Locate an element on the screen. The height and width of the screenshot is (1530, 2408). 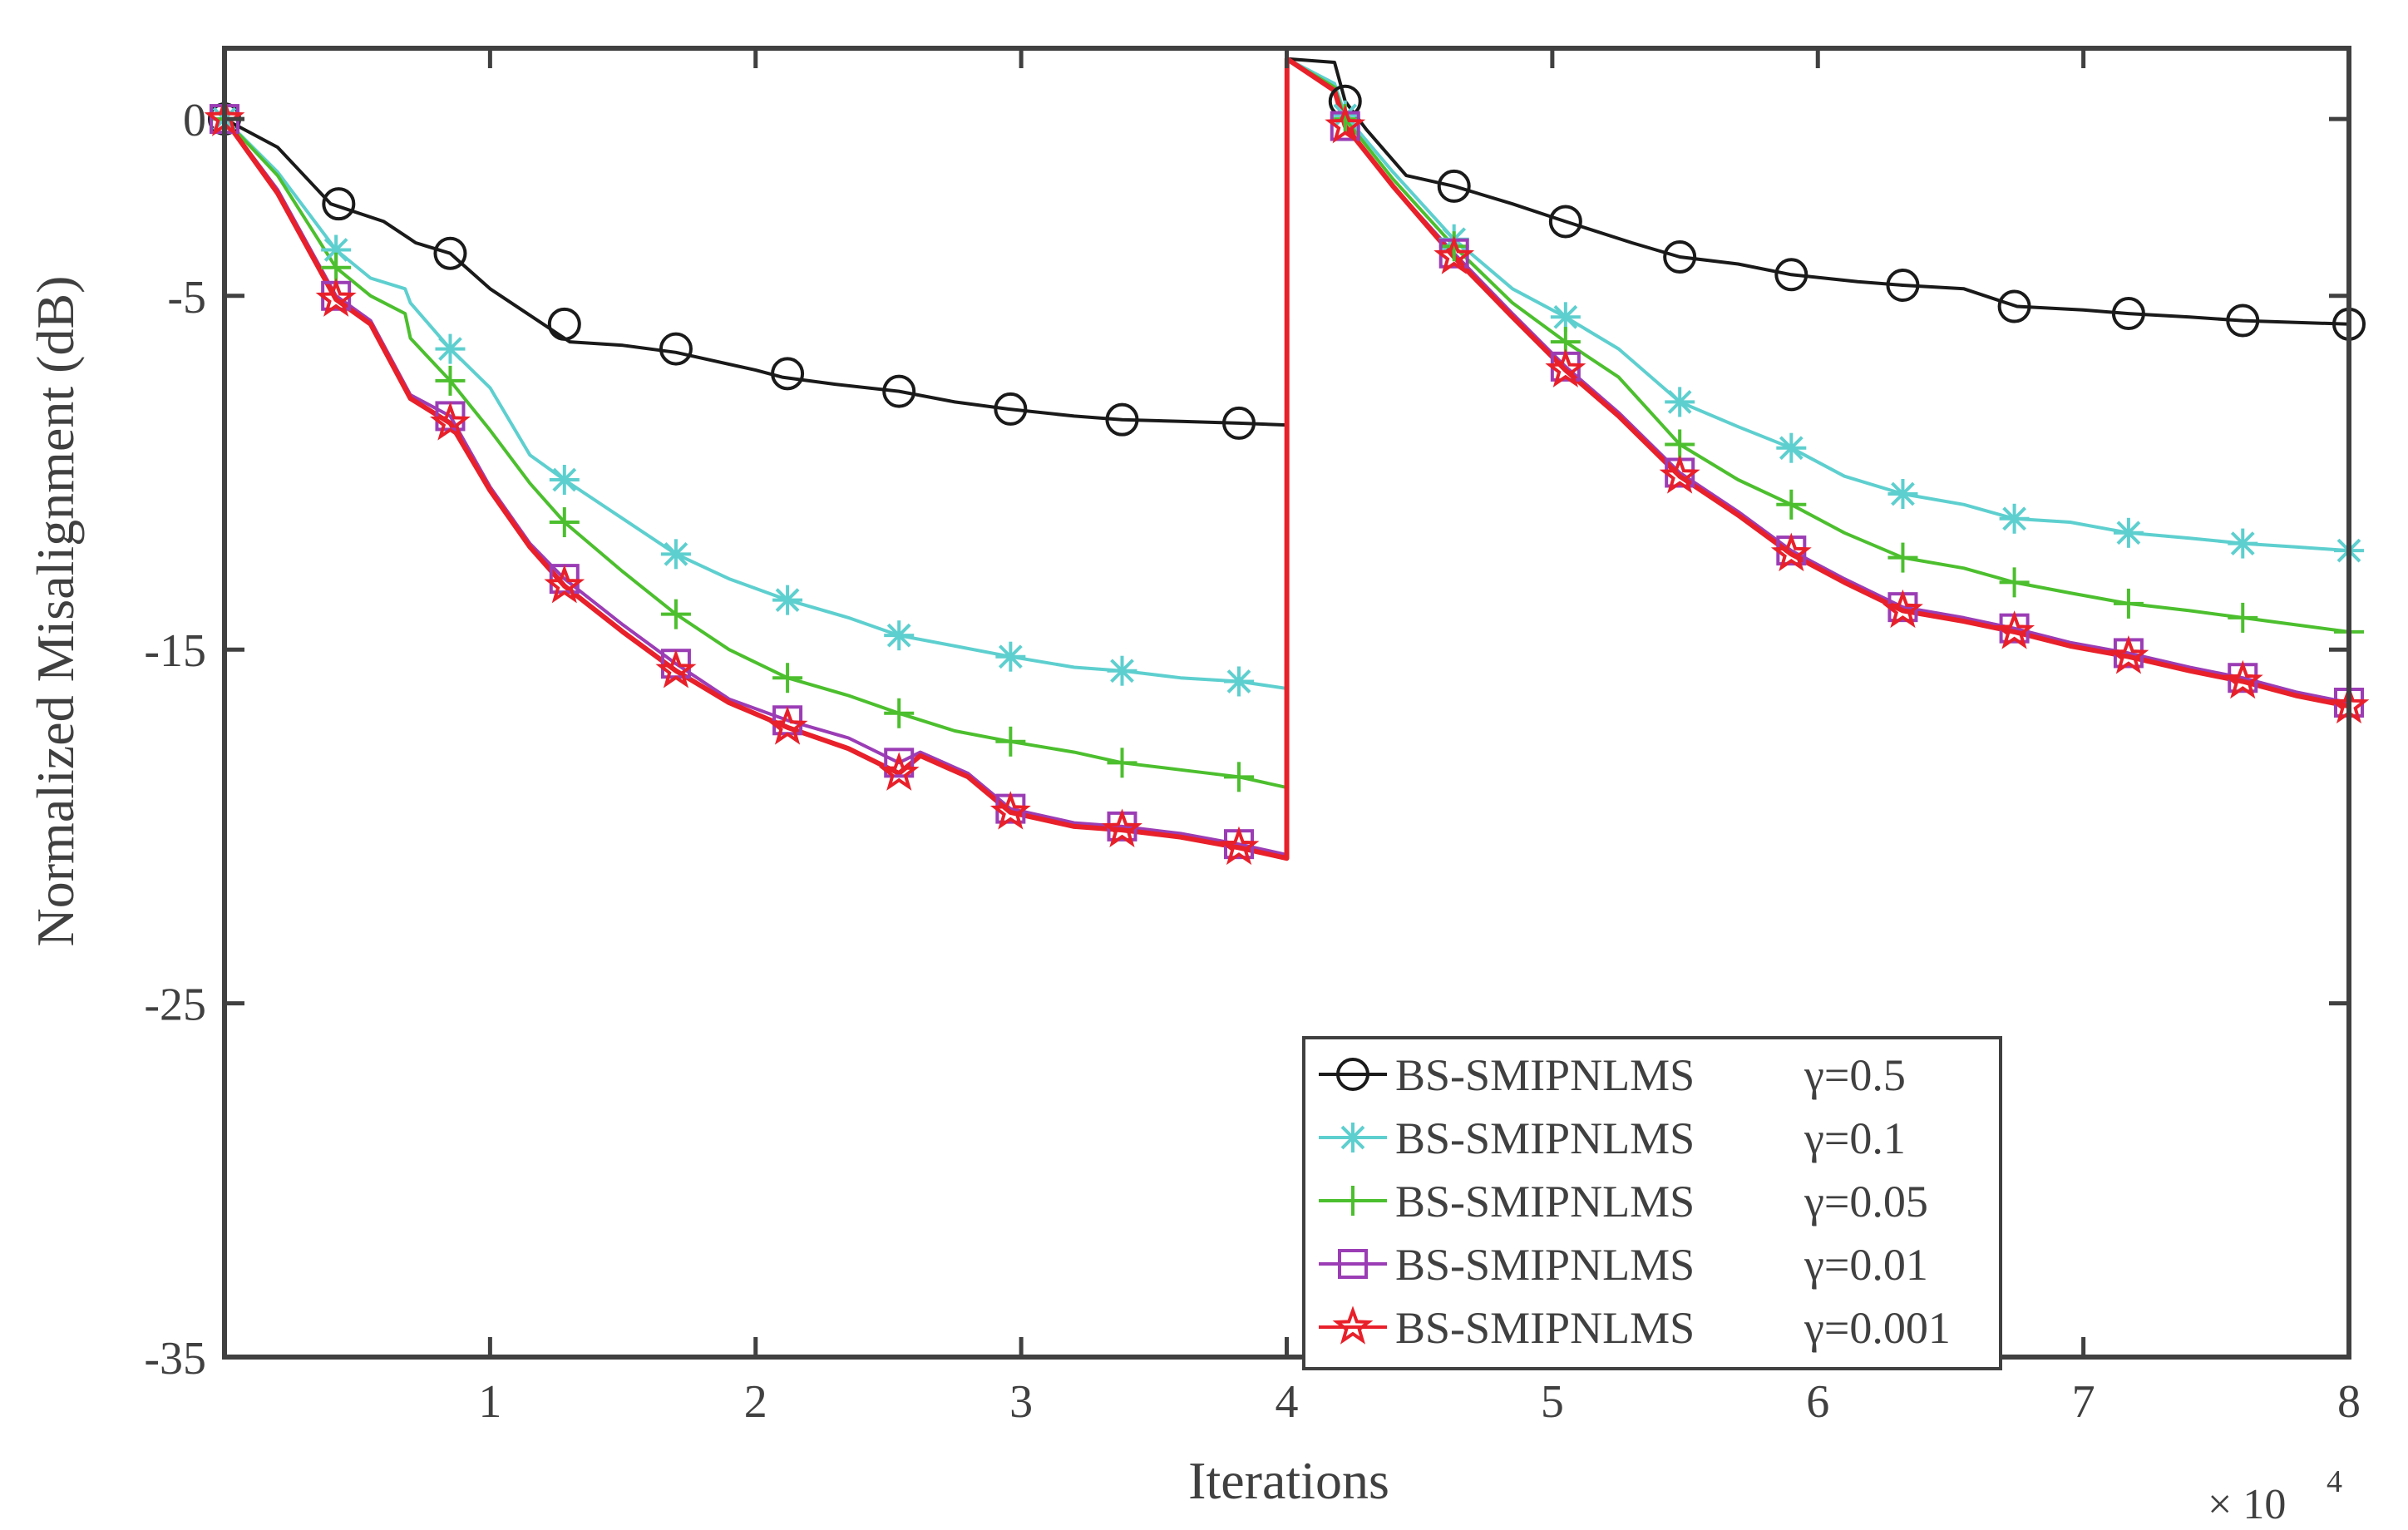
legend-param: γ=0.5 is located at coordinates (1855, 1075).